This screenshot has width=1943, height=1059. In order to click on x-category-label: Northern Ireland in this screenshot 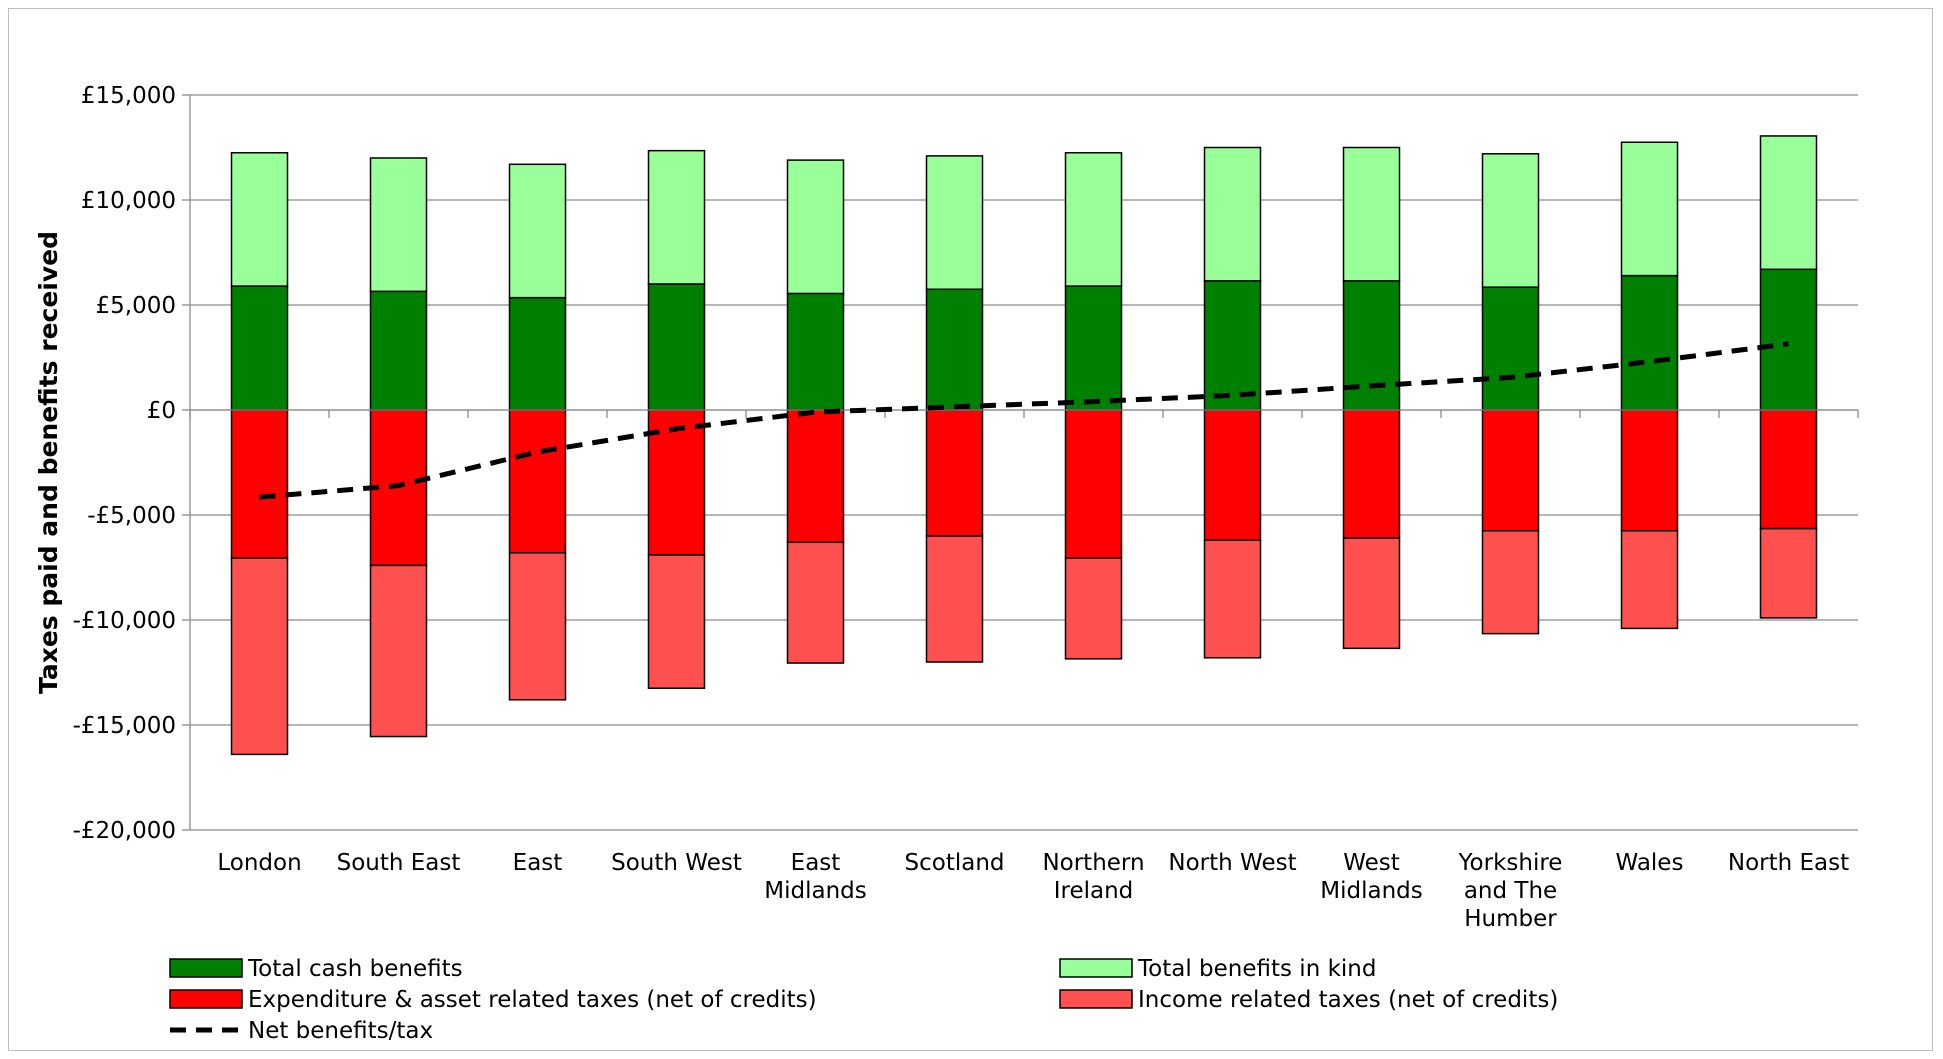, I will do `click(1093, 877)`.